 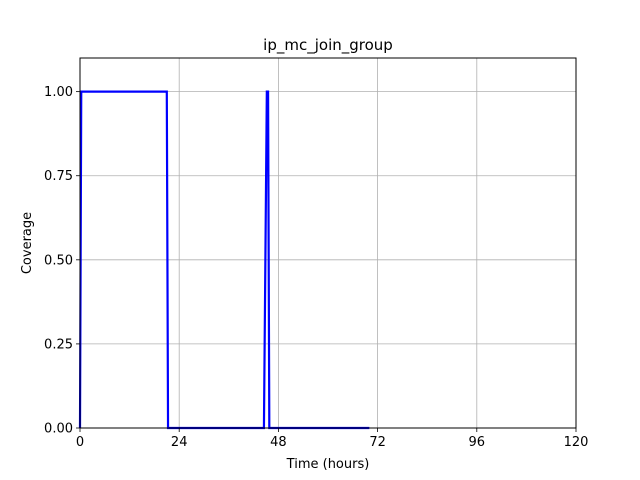 I want to click on x-axis: 0 24 48 72 96 120, so click(x=332, y=439).